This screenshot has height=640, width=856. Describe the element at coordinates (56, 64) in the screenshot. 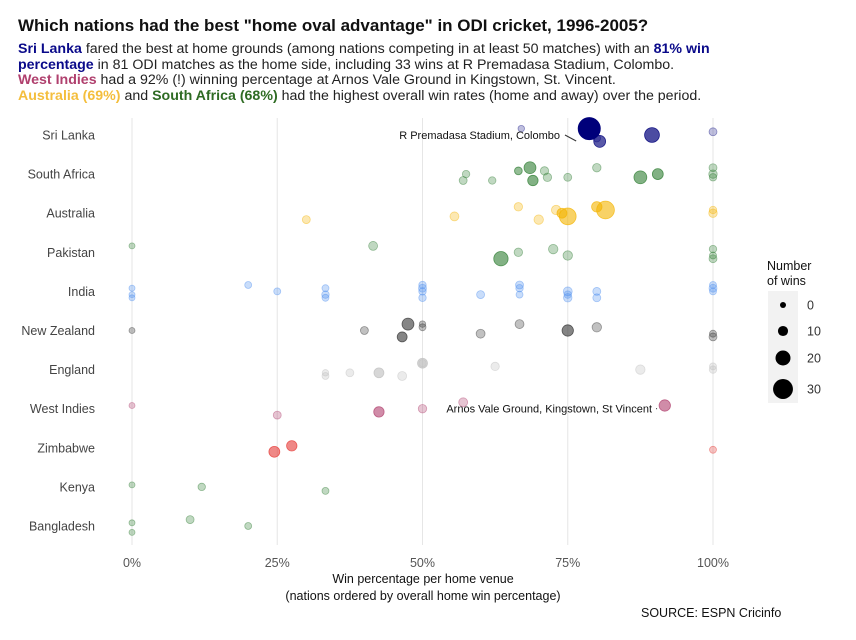

I see `highlight-percentage: percentage` at that location.